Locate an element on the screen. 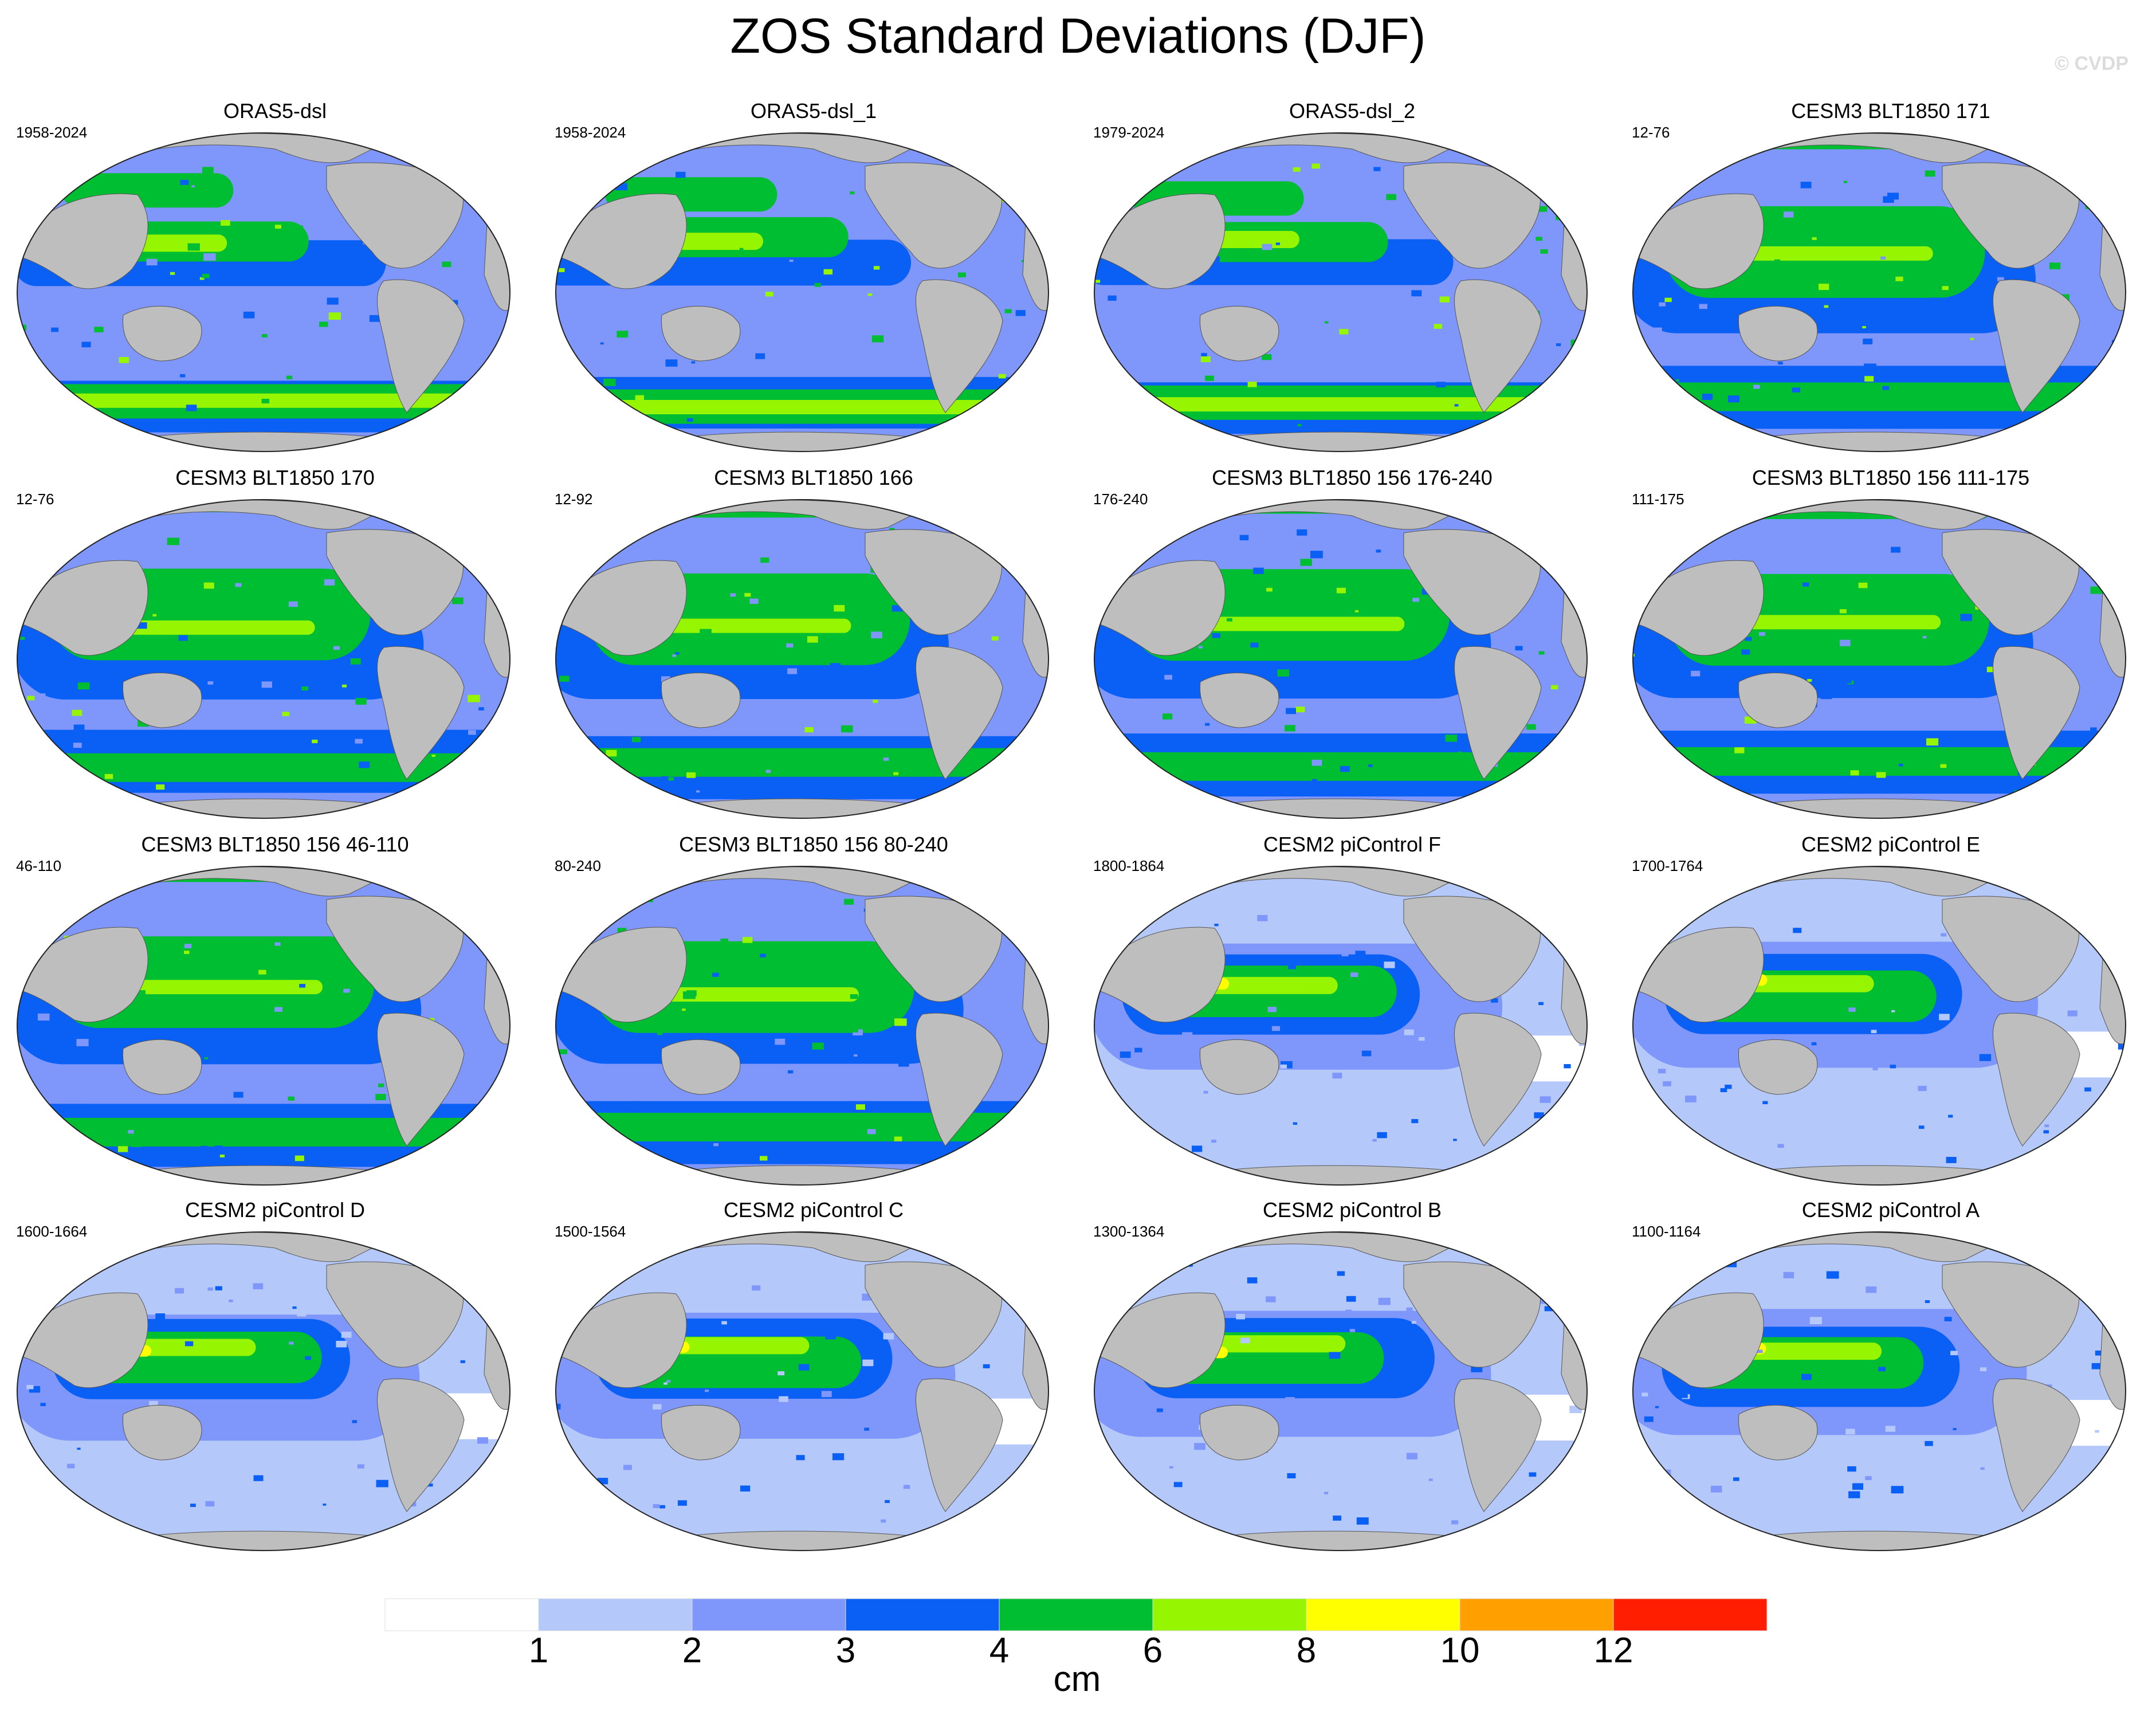  map-panel: CESM3 BLT1850 170 12-76 is located at coordinates (275, 648).